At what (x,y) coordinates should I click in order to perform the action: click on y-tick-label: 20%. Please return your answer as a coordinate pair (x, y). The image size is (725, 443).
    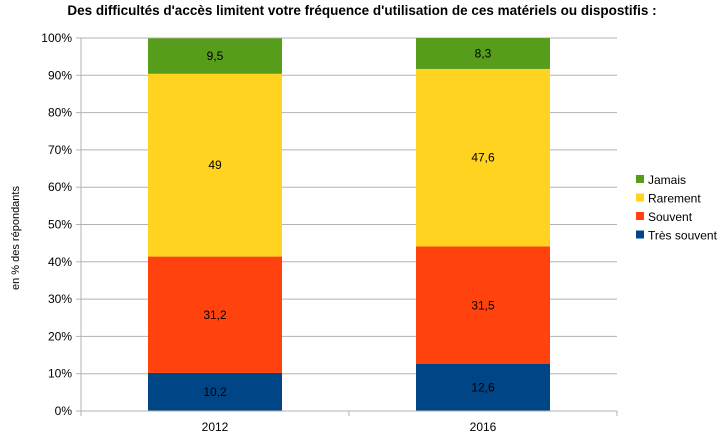
    Looking at the image, I should click on (60, 336).